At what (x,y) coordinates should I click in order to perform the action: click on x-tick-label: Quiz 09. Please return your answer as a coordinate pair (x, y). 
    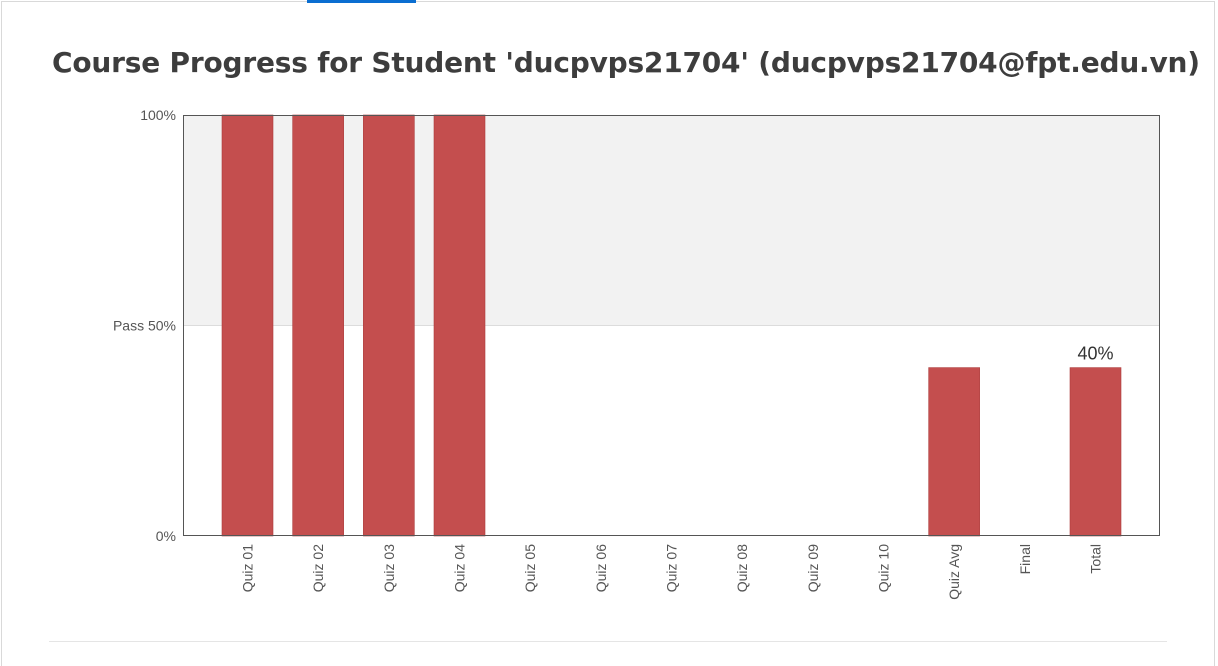
    Looking at the image, I should click on (813, 568).